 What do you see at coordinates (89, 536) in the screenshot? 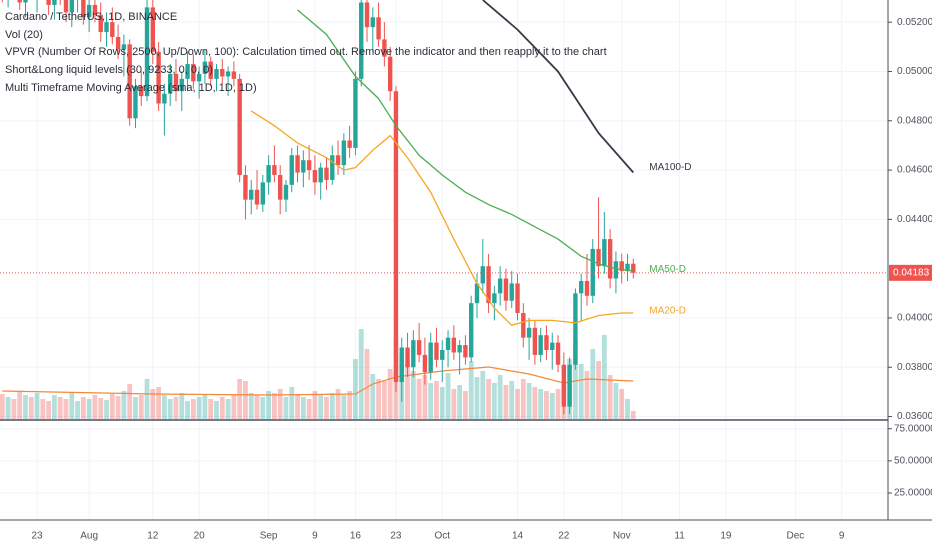
I see `x-tick-label: Aug` at bounding box center [89, 536].